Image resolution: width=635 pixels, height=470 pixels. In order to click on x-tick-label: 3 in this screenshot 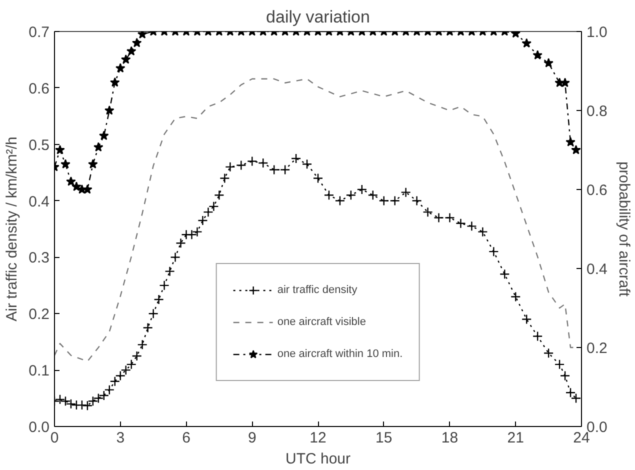, I will do `click(120, 438)`.